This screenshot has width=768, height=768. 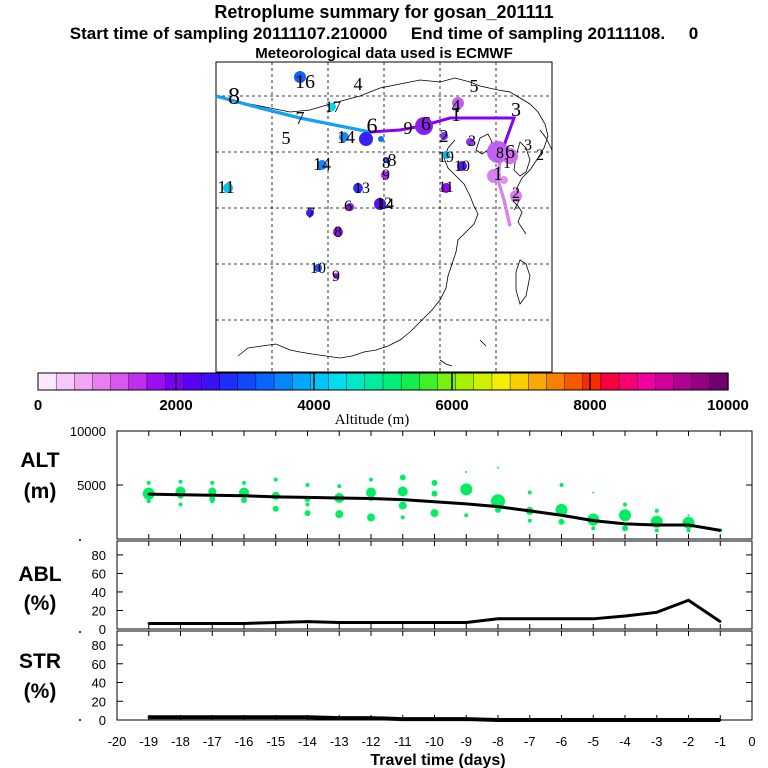 What do you see at coordinates (99, 664) in the screenshot?
I see `y-tick-label: 60` at bounding box center [99, 664].